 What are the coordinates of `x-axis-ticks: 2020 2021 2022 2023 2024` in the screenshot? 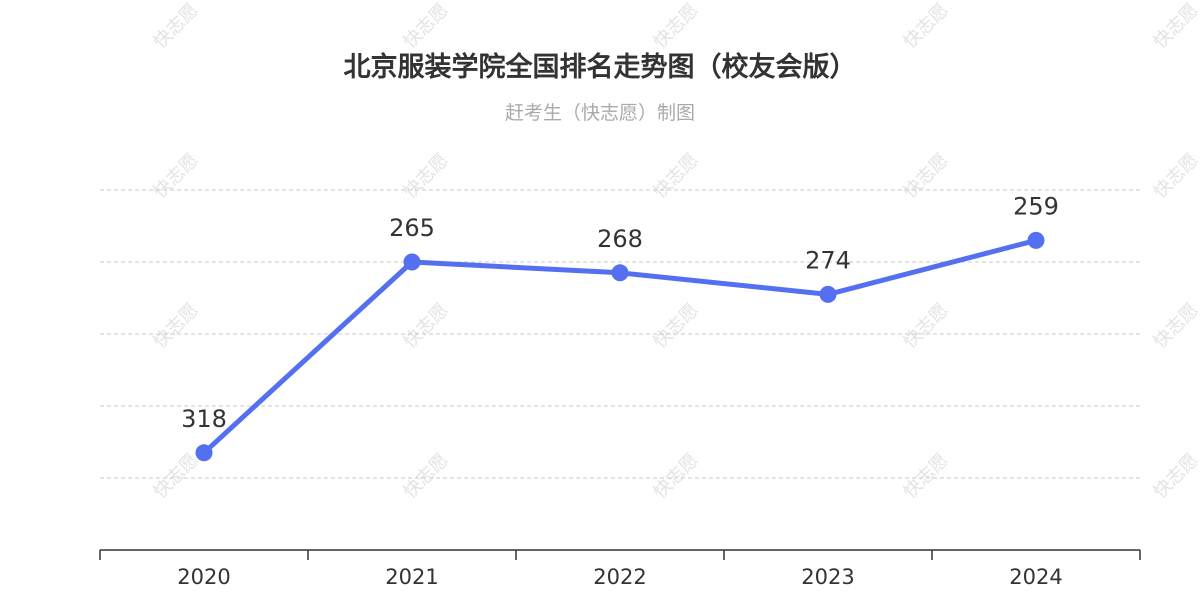 It's located at (620, 569).